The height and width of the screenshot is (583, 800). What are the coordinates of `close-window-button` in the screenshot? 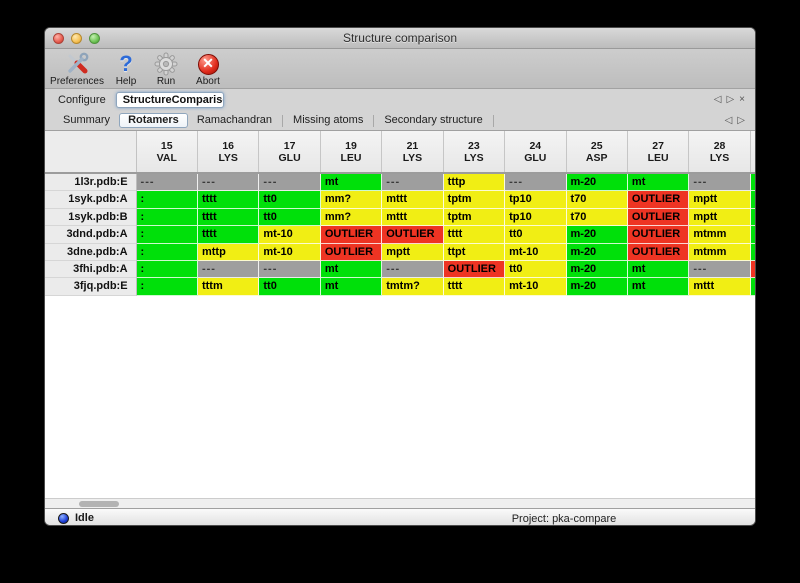 It's located at (58, 38).